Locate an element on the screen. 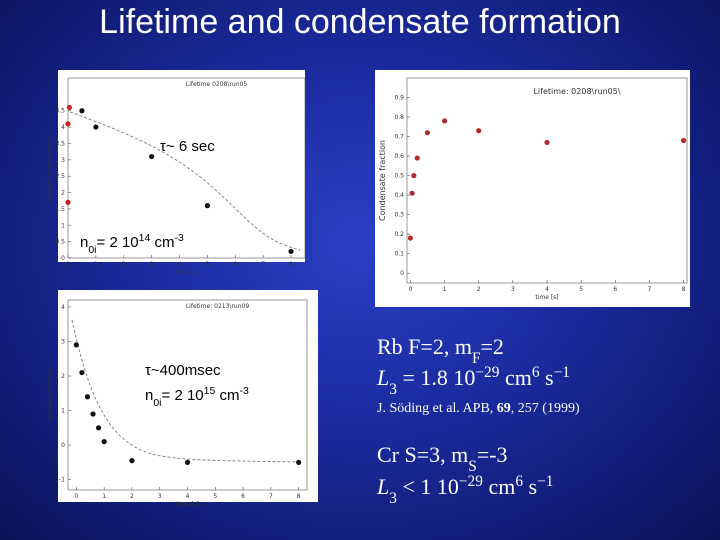 The width and height of the screenshot is (720, 540). text-line: n0i= 2 1015 cm-3 is located at coordinates (197, 397).